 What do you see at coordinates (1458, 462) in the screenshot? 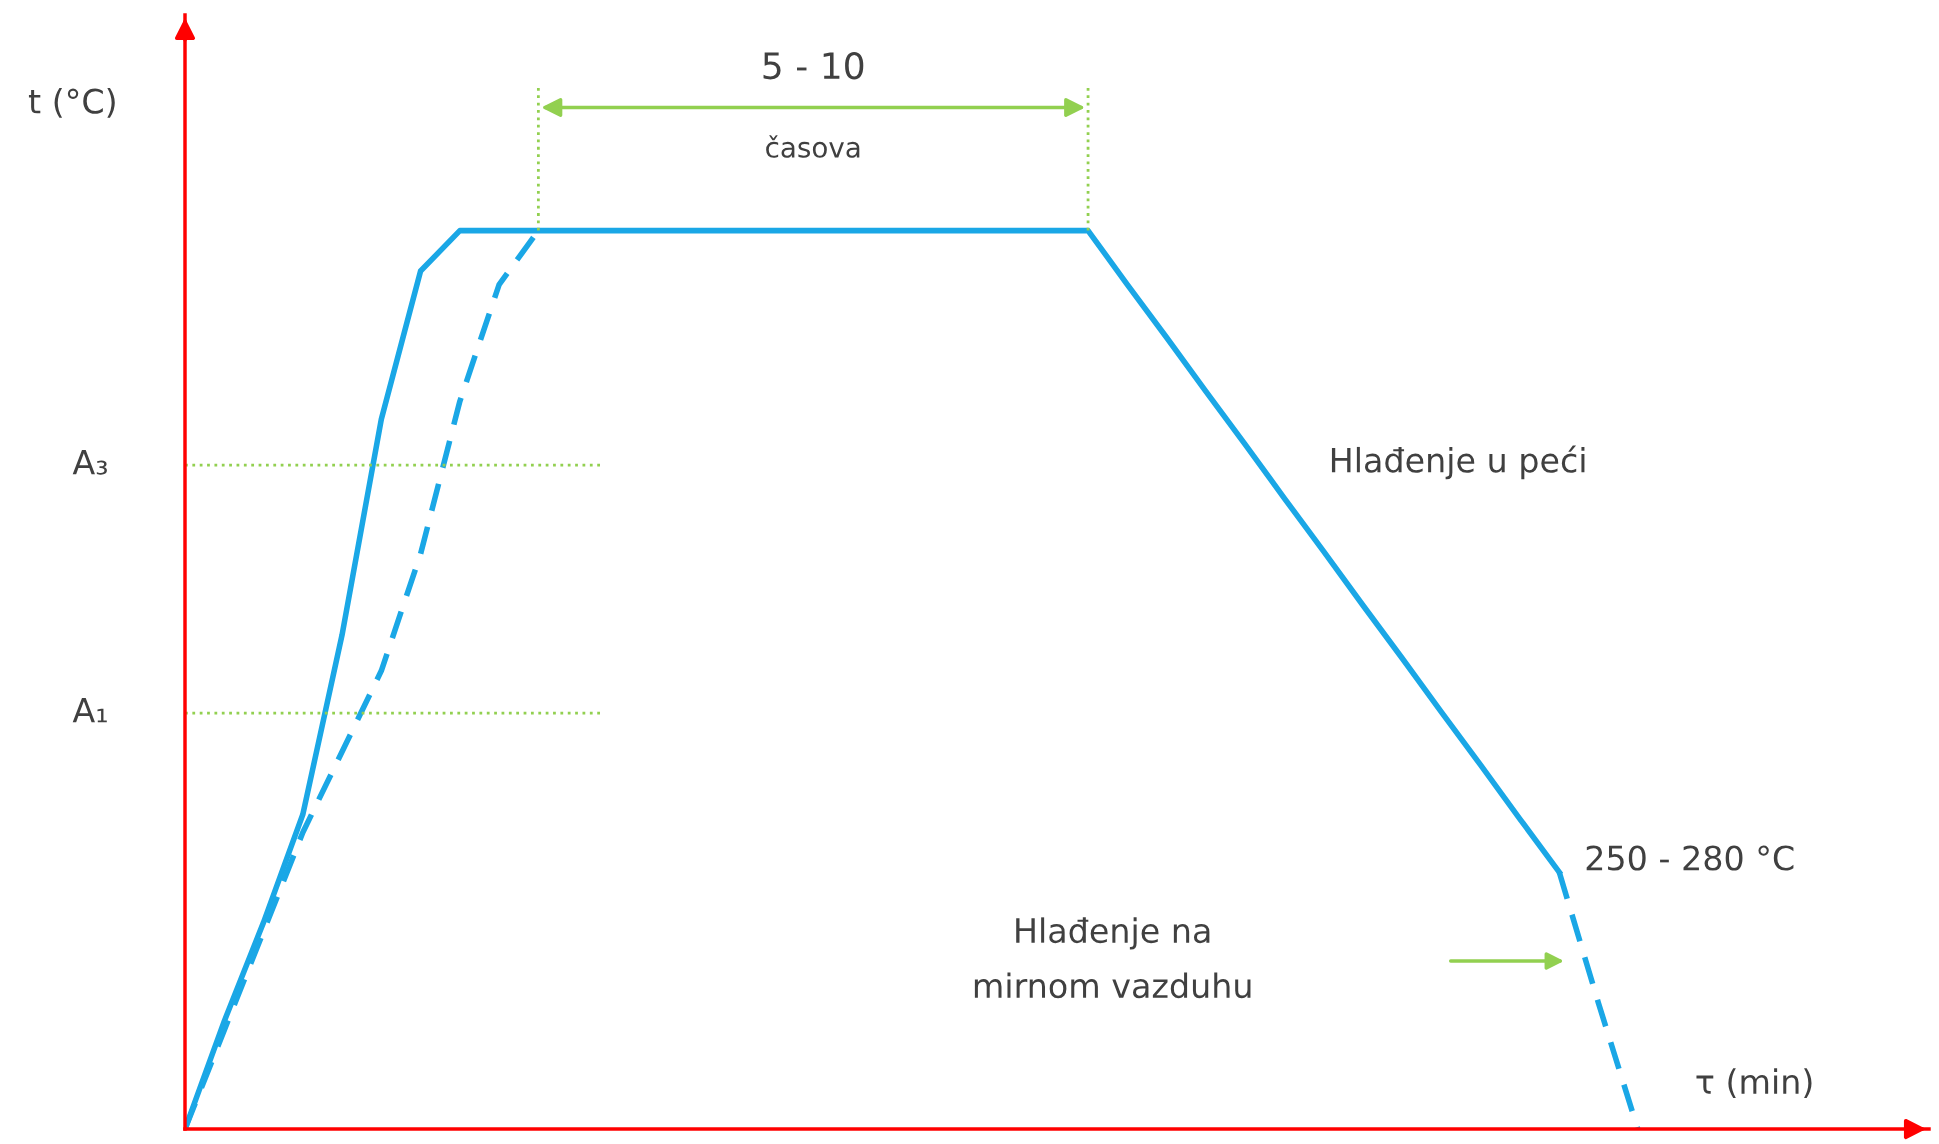
I see `annotation: Hlađenje u peći` at bounding box center [1458, 462].